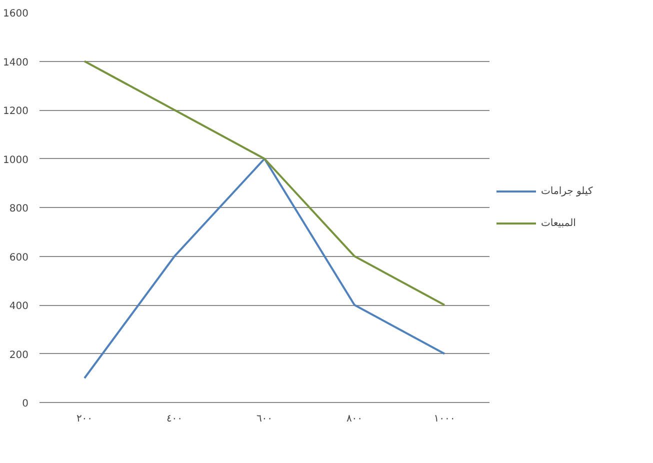 This screenshot has width=653, height=463. I want to click on y-tick-label: 0, so click(25, 404).